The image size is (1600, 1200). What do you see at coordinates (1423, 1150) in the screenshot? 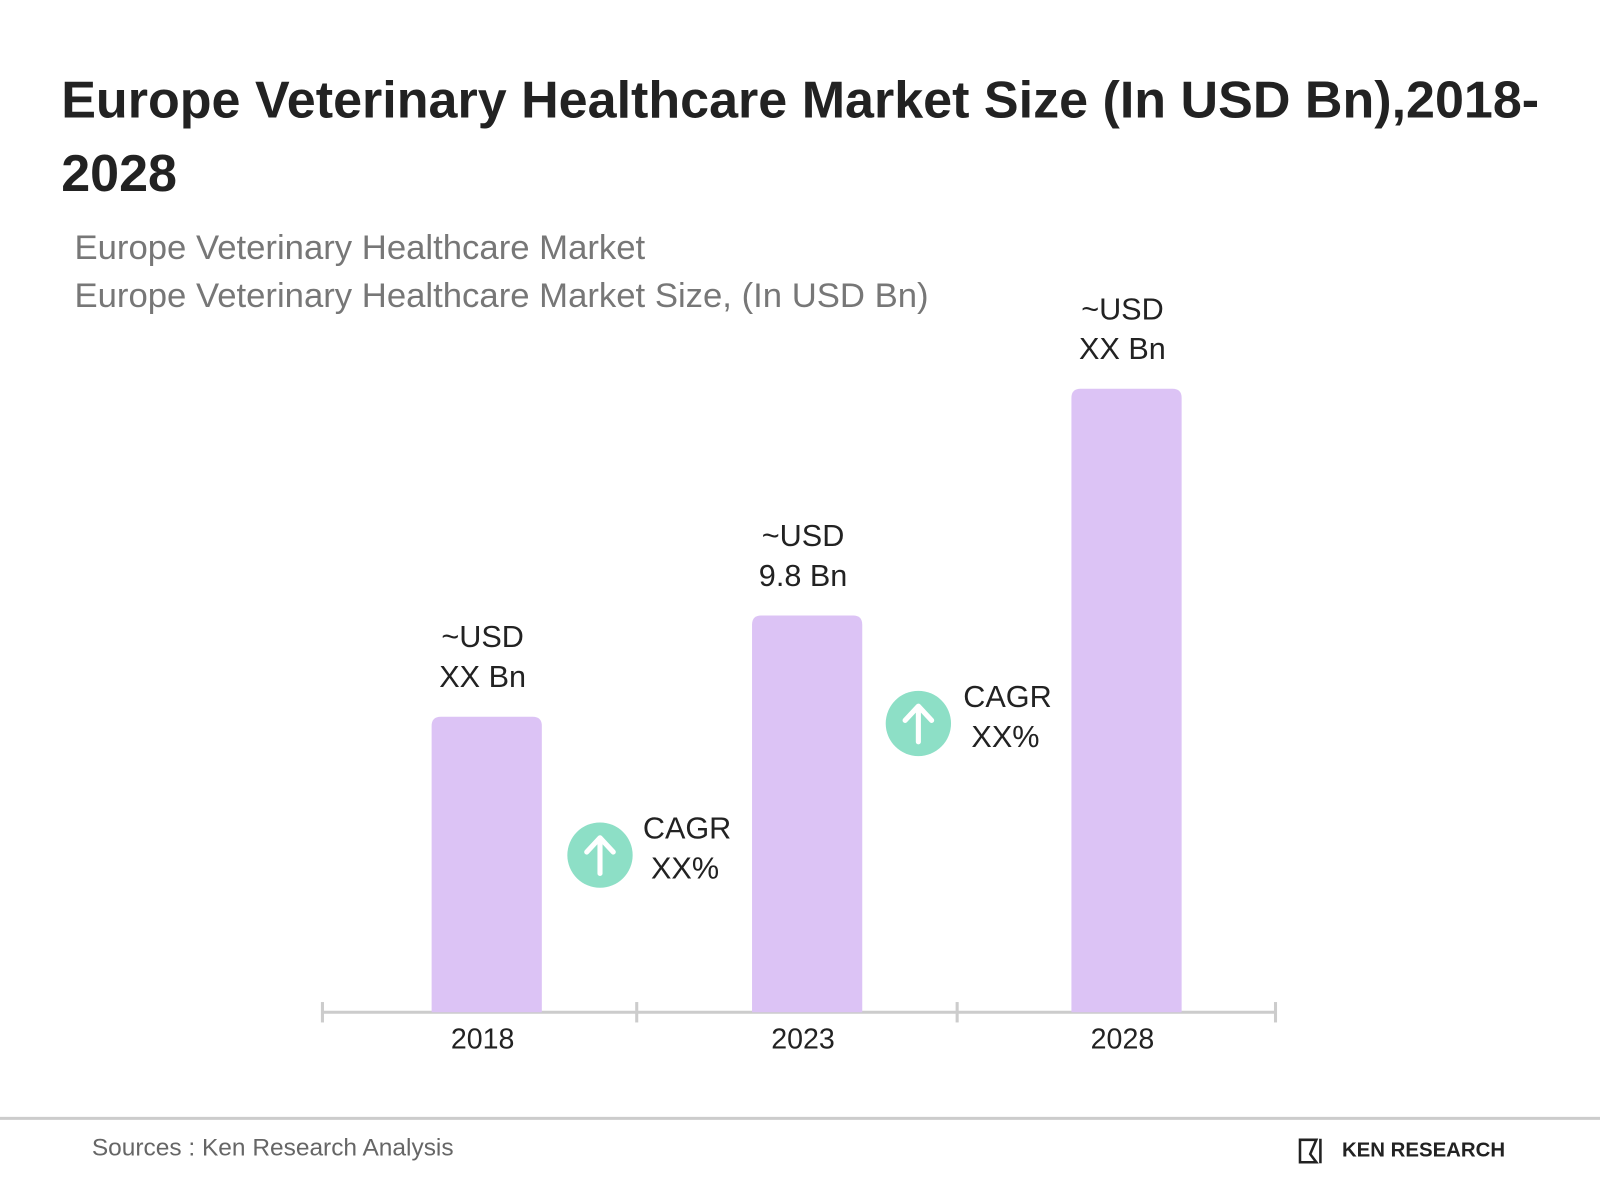
I see `logo: KEN RESEARCH` at bounding box center [1423, 1150].